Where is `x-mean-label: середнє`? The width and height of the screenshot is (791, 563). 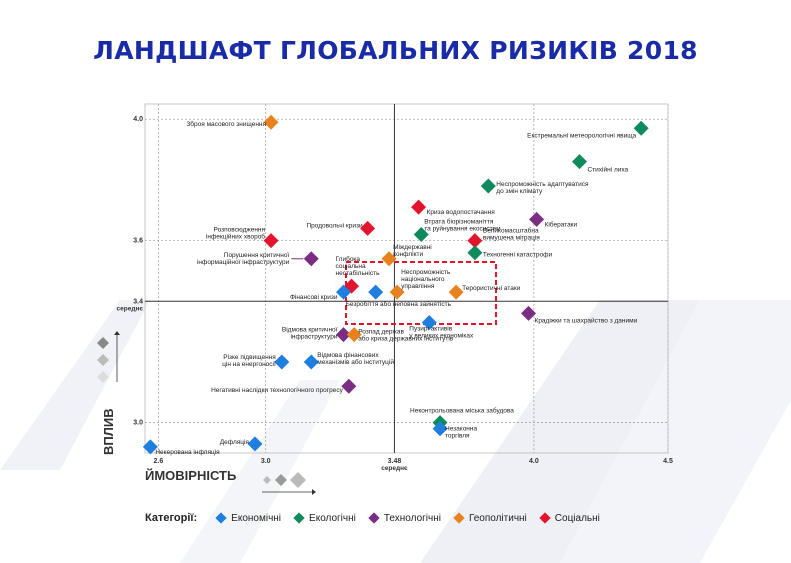
x-mean-label: середнє is located at coordinates (394, 468).